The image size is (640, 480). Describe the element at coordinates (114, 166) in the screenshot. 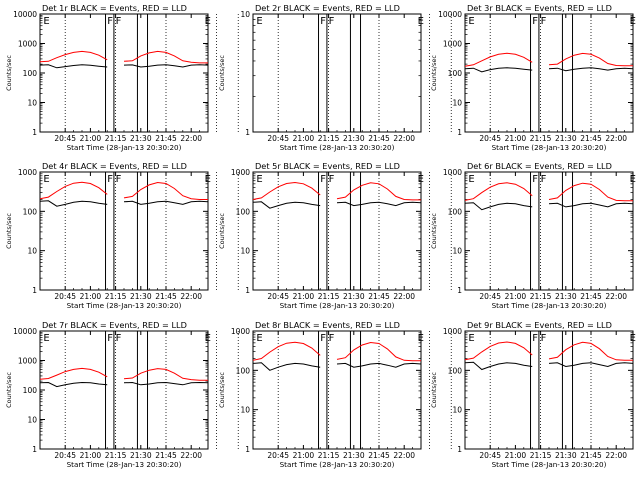

I see `panel-title: Det 4r BLACK = Events, RED = LLD` at that location.